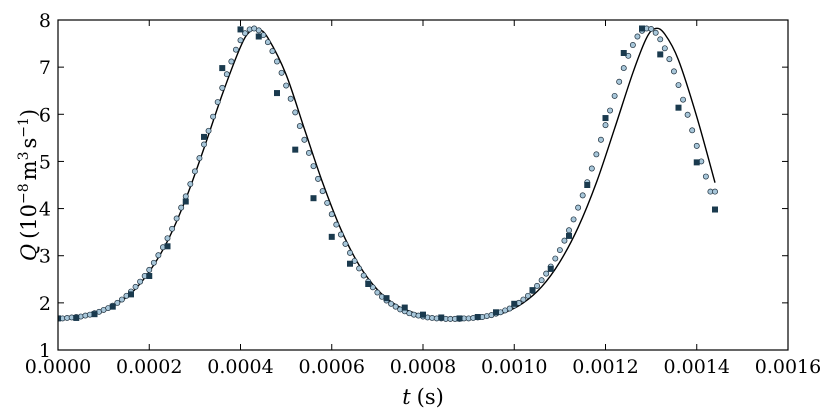 The width and height of the screenshot is (831, 418). I want to click on x-tick-label: 0.0000, so click(58, 367).